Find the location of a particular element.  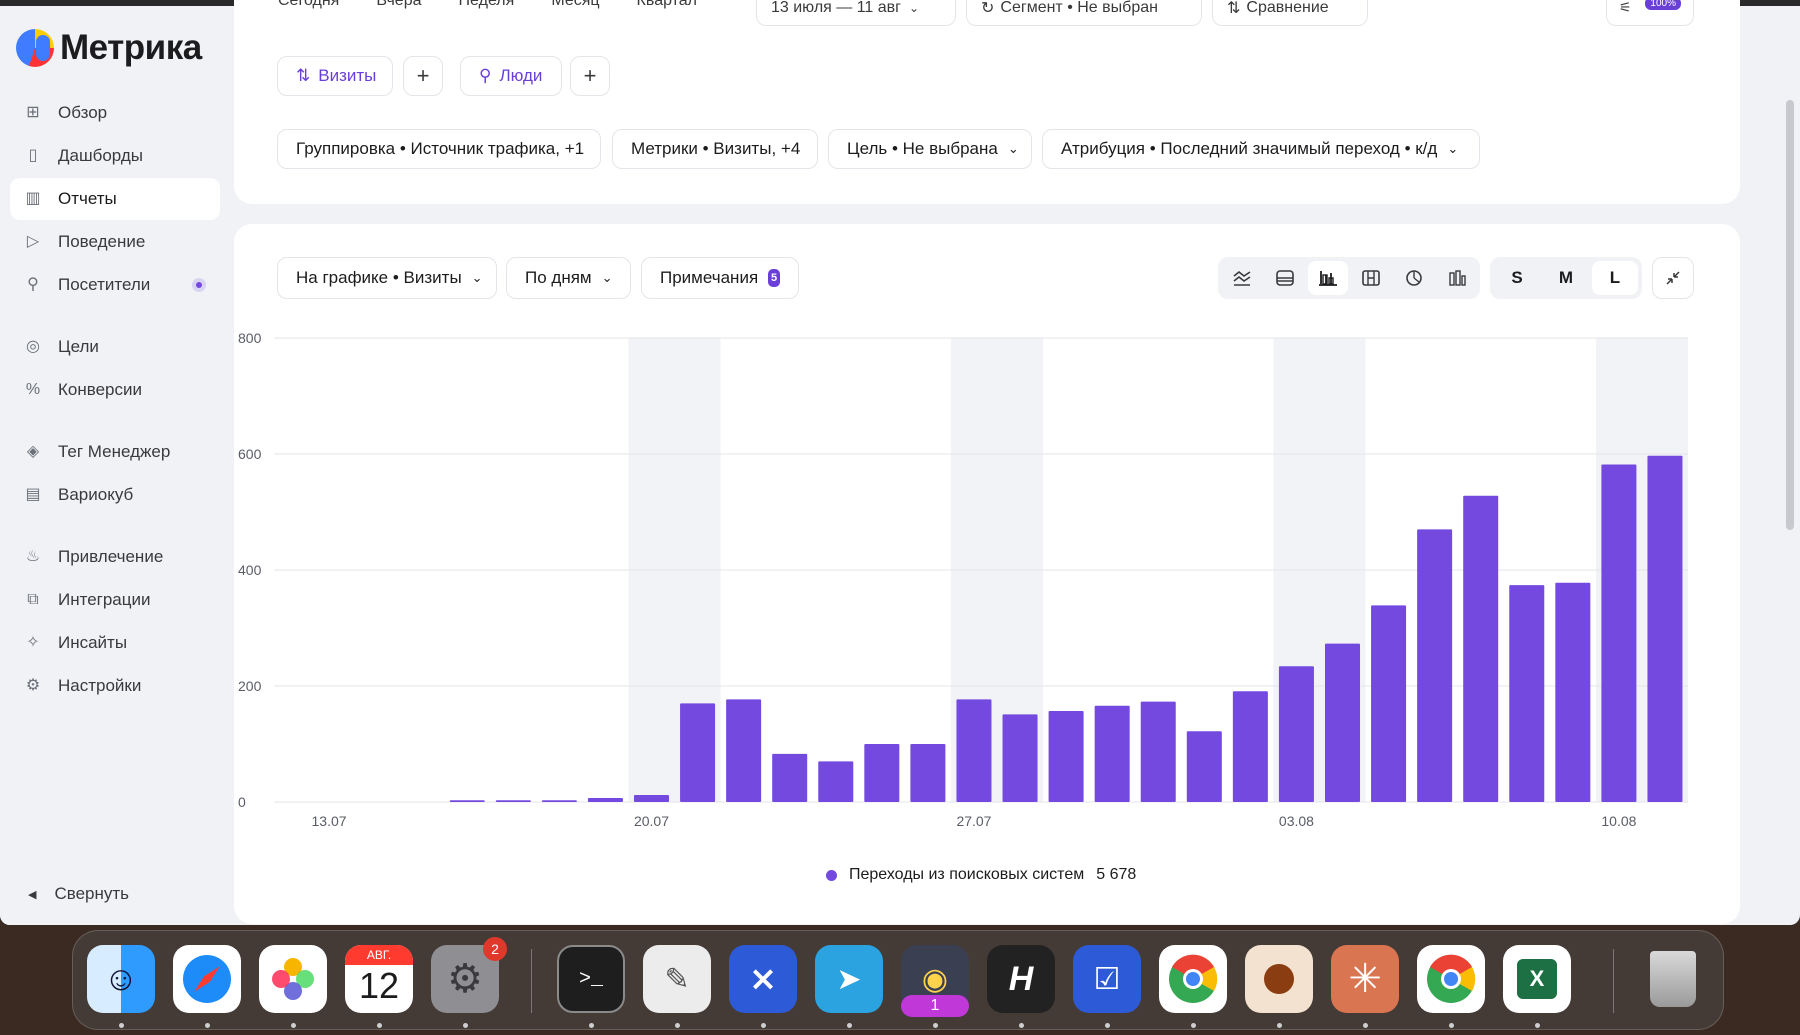

bar-chart-button is located at coordinates (1328, 278).